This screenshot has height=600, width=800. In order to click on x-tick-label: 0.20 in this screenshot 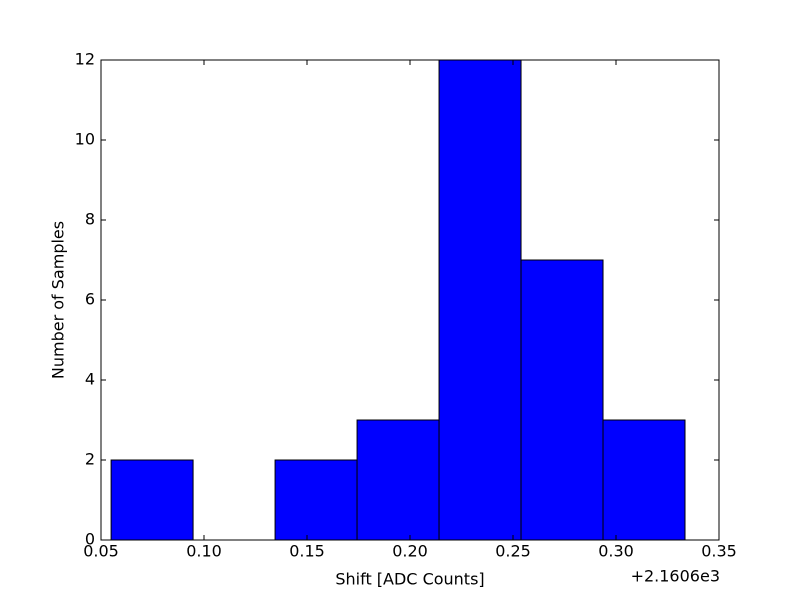, I will do `click(410, 551)`.